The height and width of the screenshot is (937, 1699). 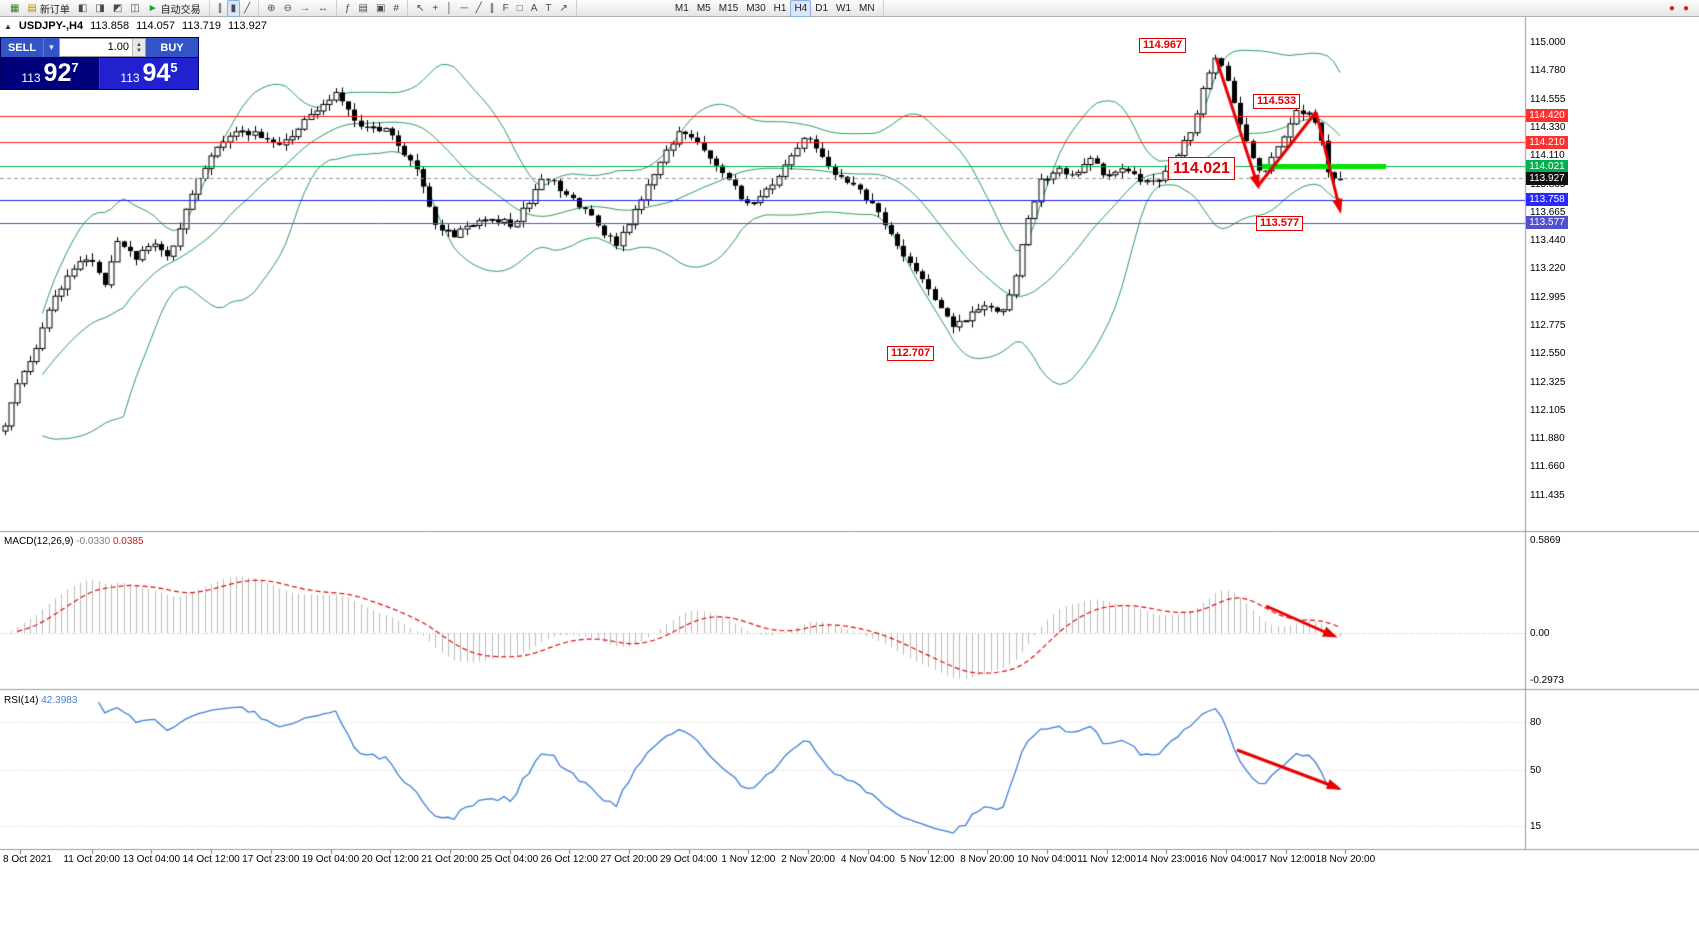 I want to click on time-axis-label: 8 Oct 2021, so click(x=27, y=859).